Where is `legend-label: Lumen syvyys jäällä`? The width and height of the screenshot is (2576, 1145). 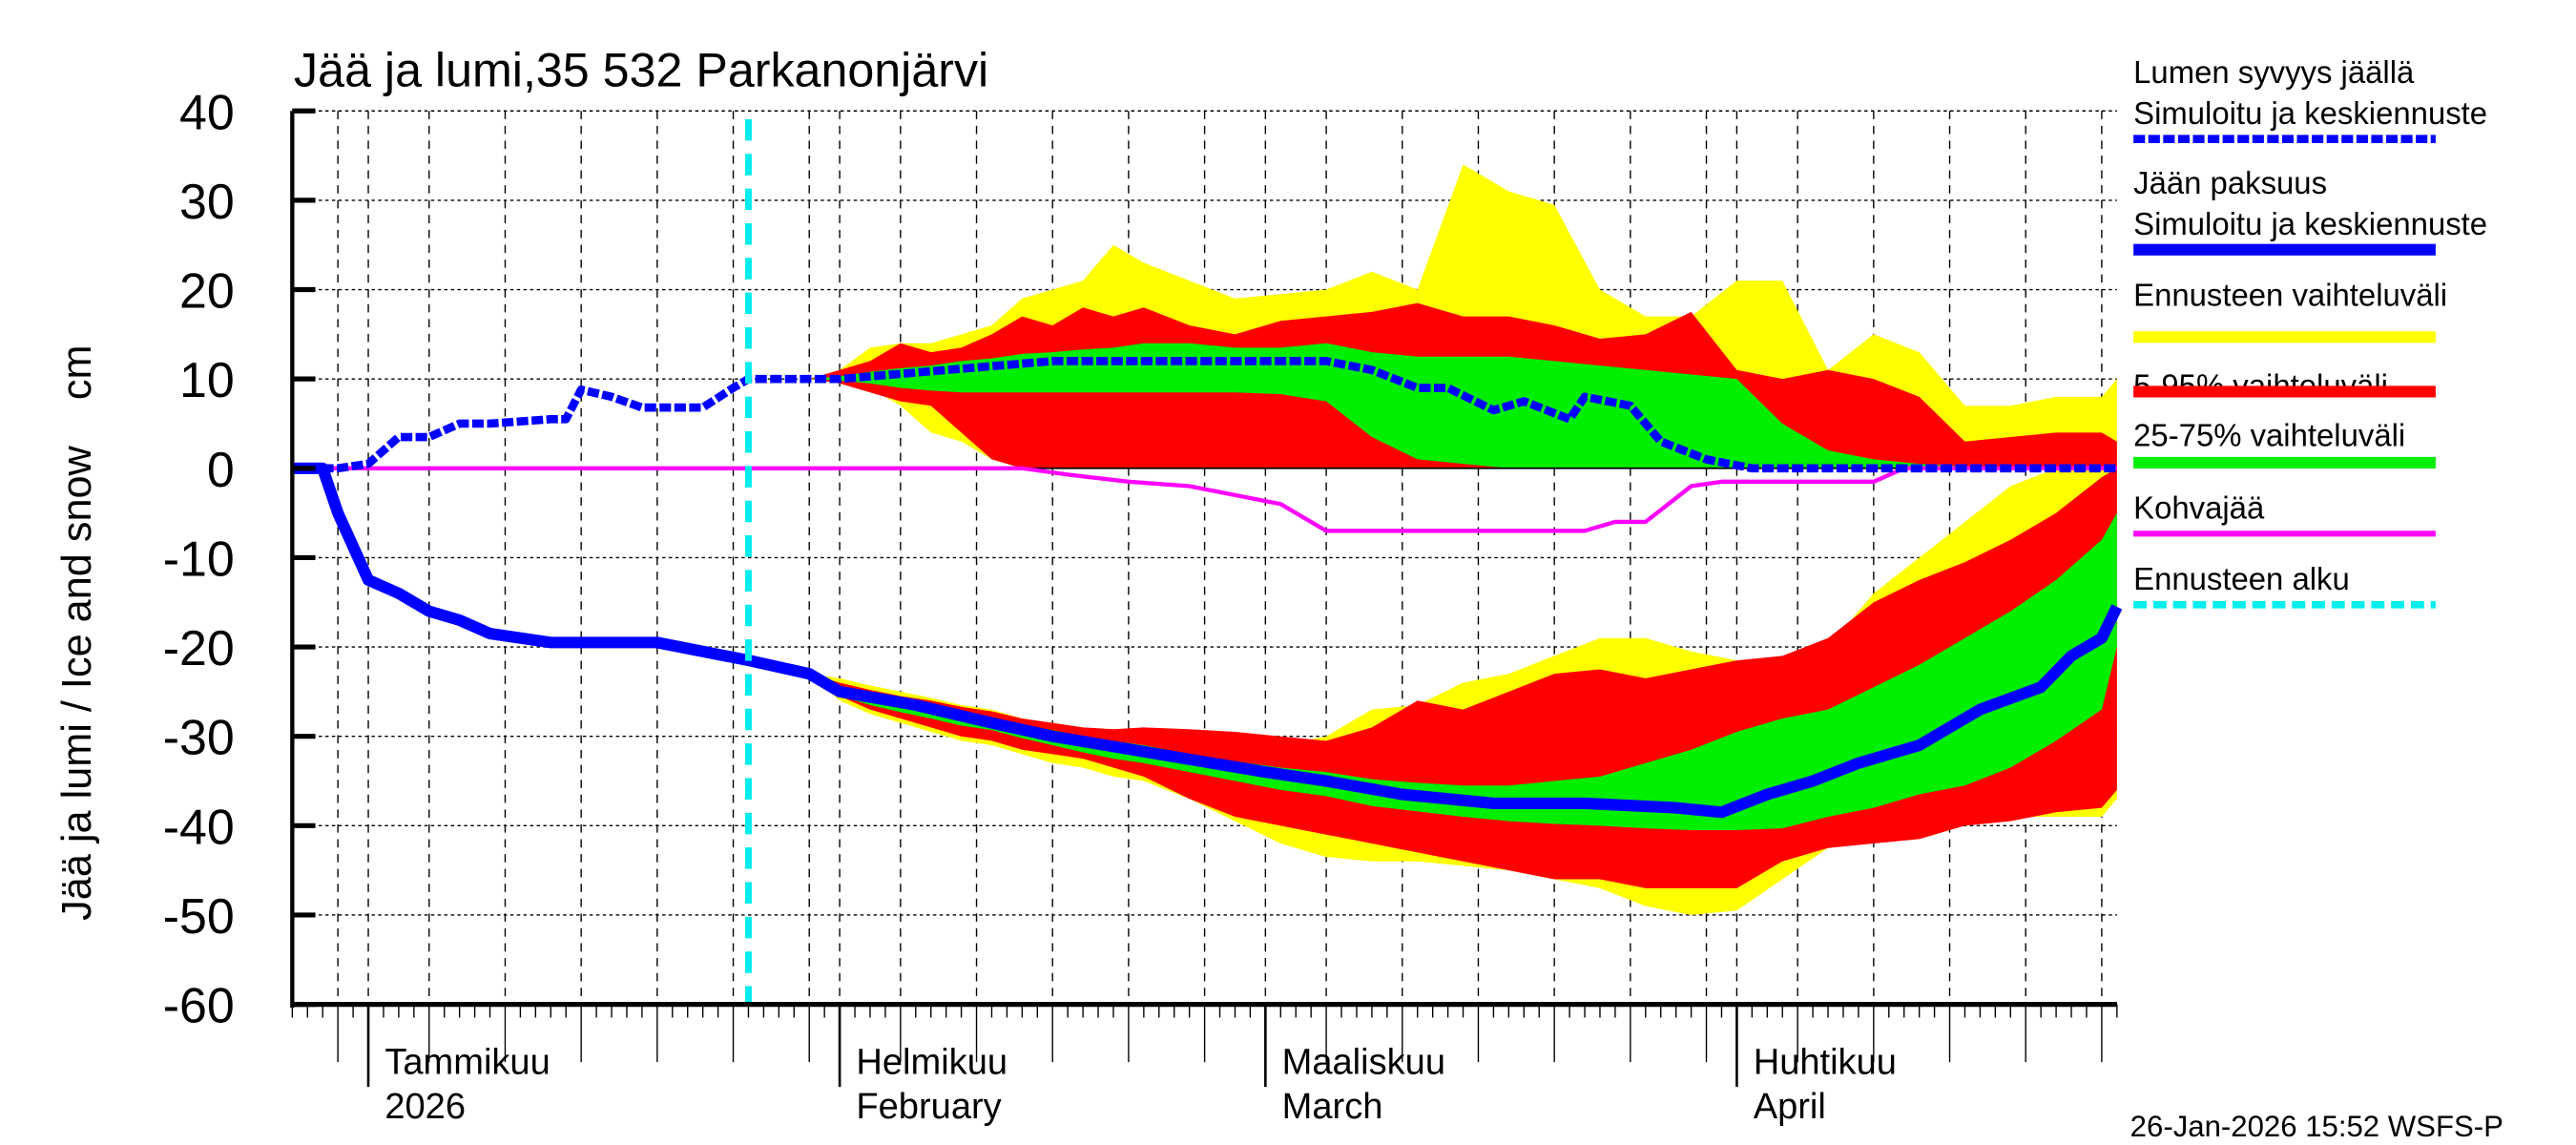 legend-label: Lumen syvyys jäällä is located at coordinates (2274, 72).